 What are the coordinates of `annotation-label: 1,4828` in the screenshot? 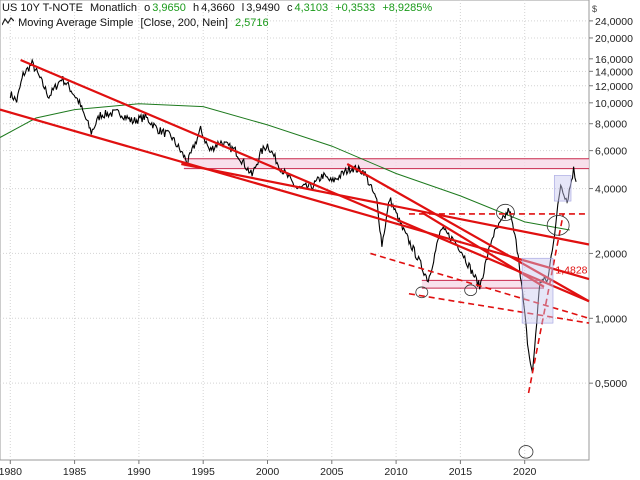 It's located at (571, 270).